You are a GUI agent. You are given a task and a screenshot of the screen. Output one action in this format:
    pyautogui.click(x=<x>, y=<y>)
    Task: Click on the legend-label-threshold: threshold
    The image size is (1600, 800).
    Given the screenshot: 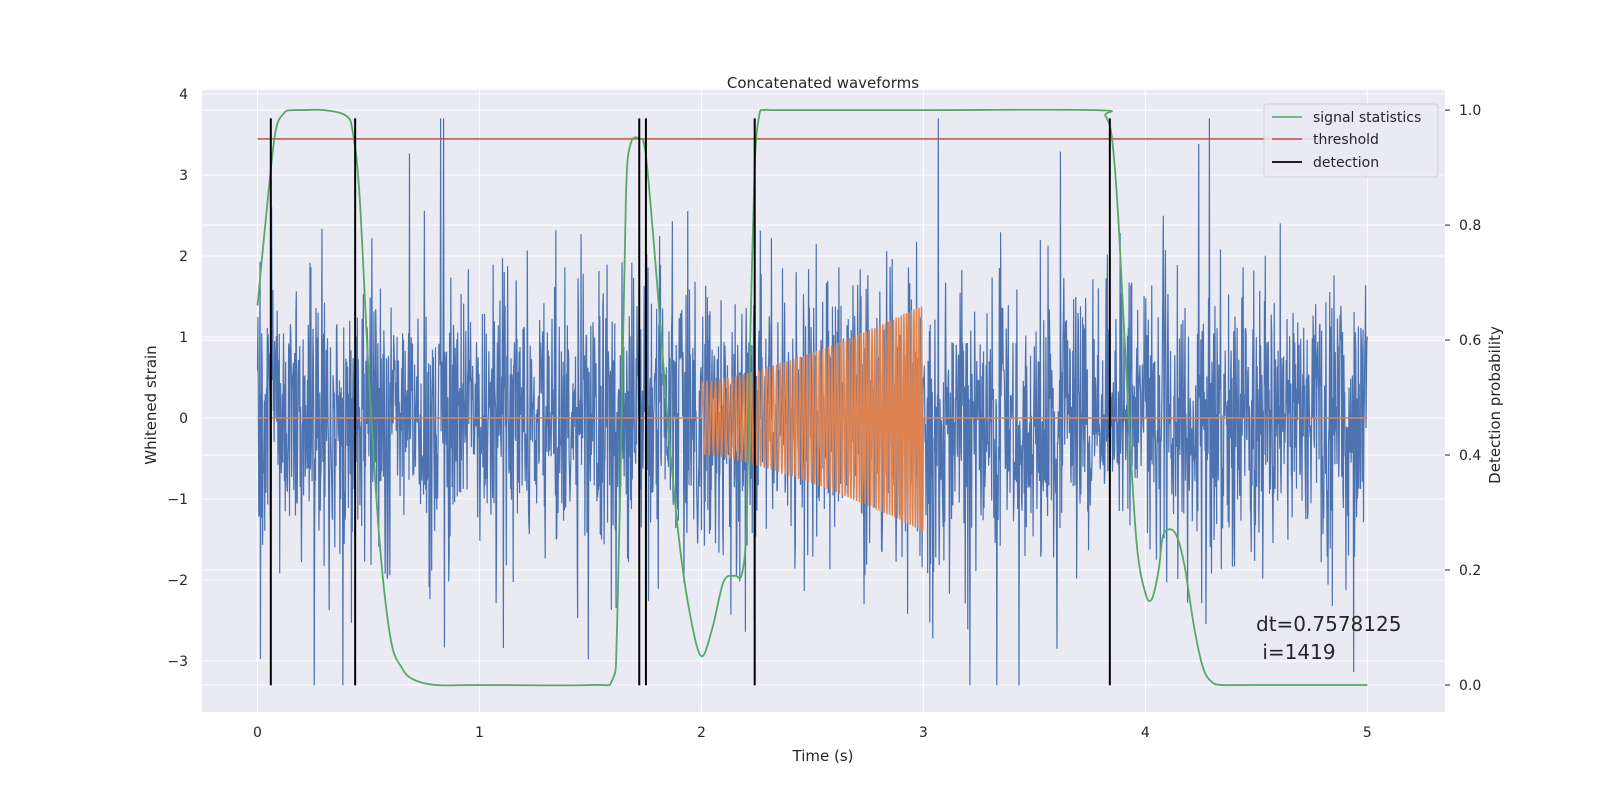 What is the action you would take?
    pyautogui.click(x=1346, y=140)
    